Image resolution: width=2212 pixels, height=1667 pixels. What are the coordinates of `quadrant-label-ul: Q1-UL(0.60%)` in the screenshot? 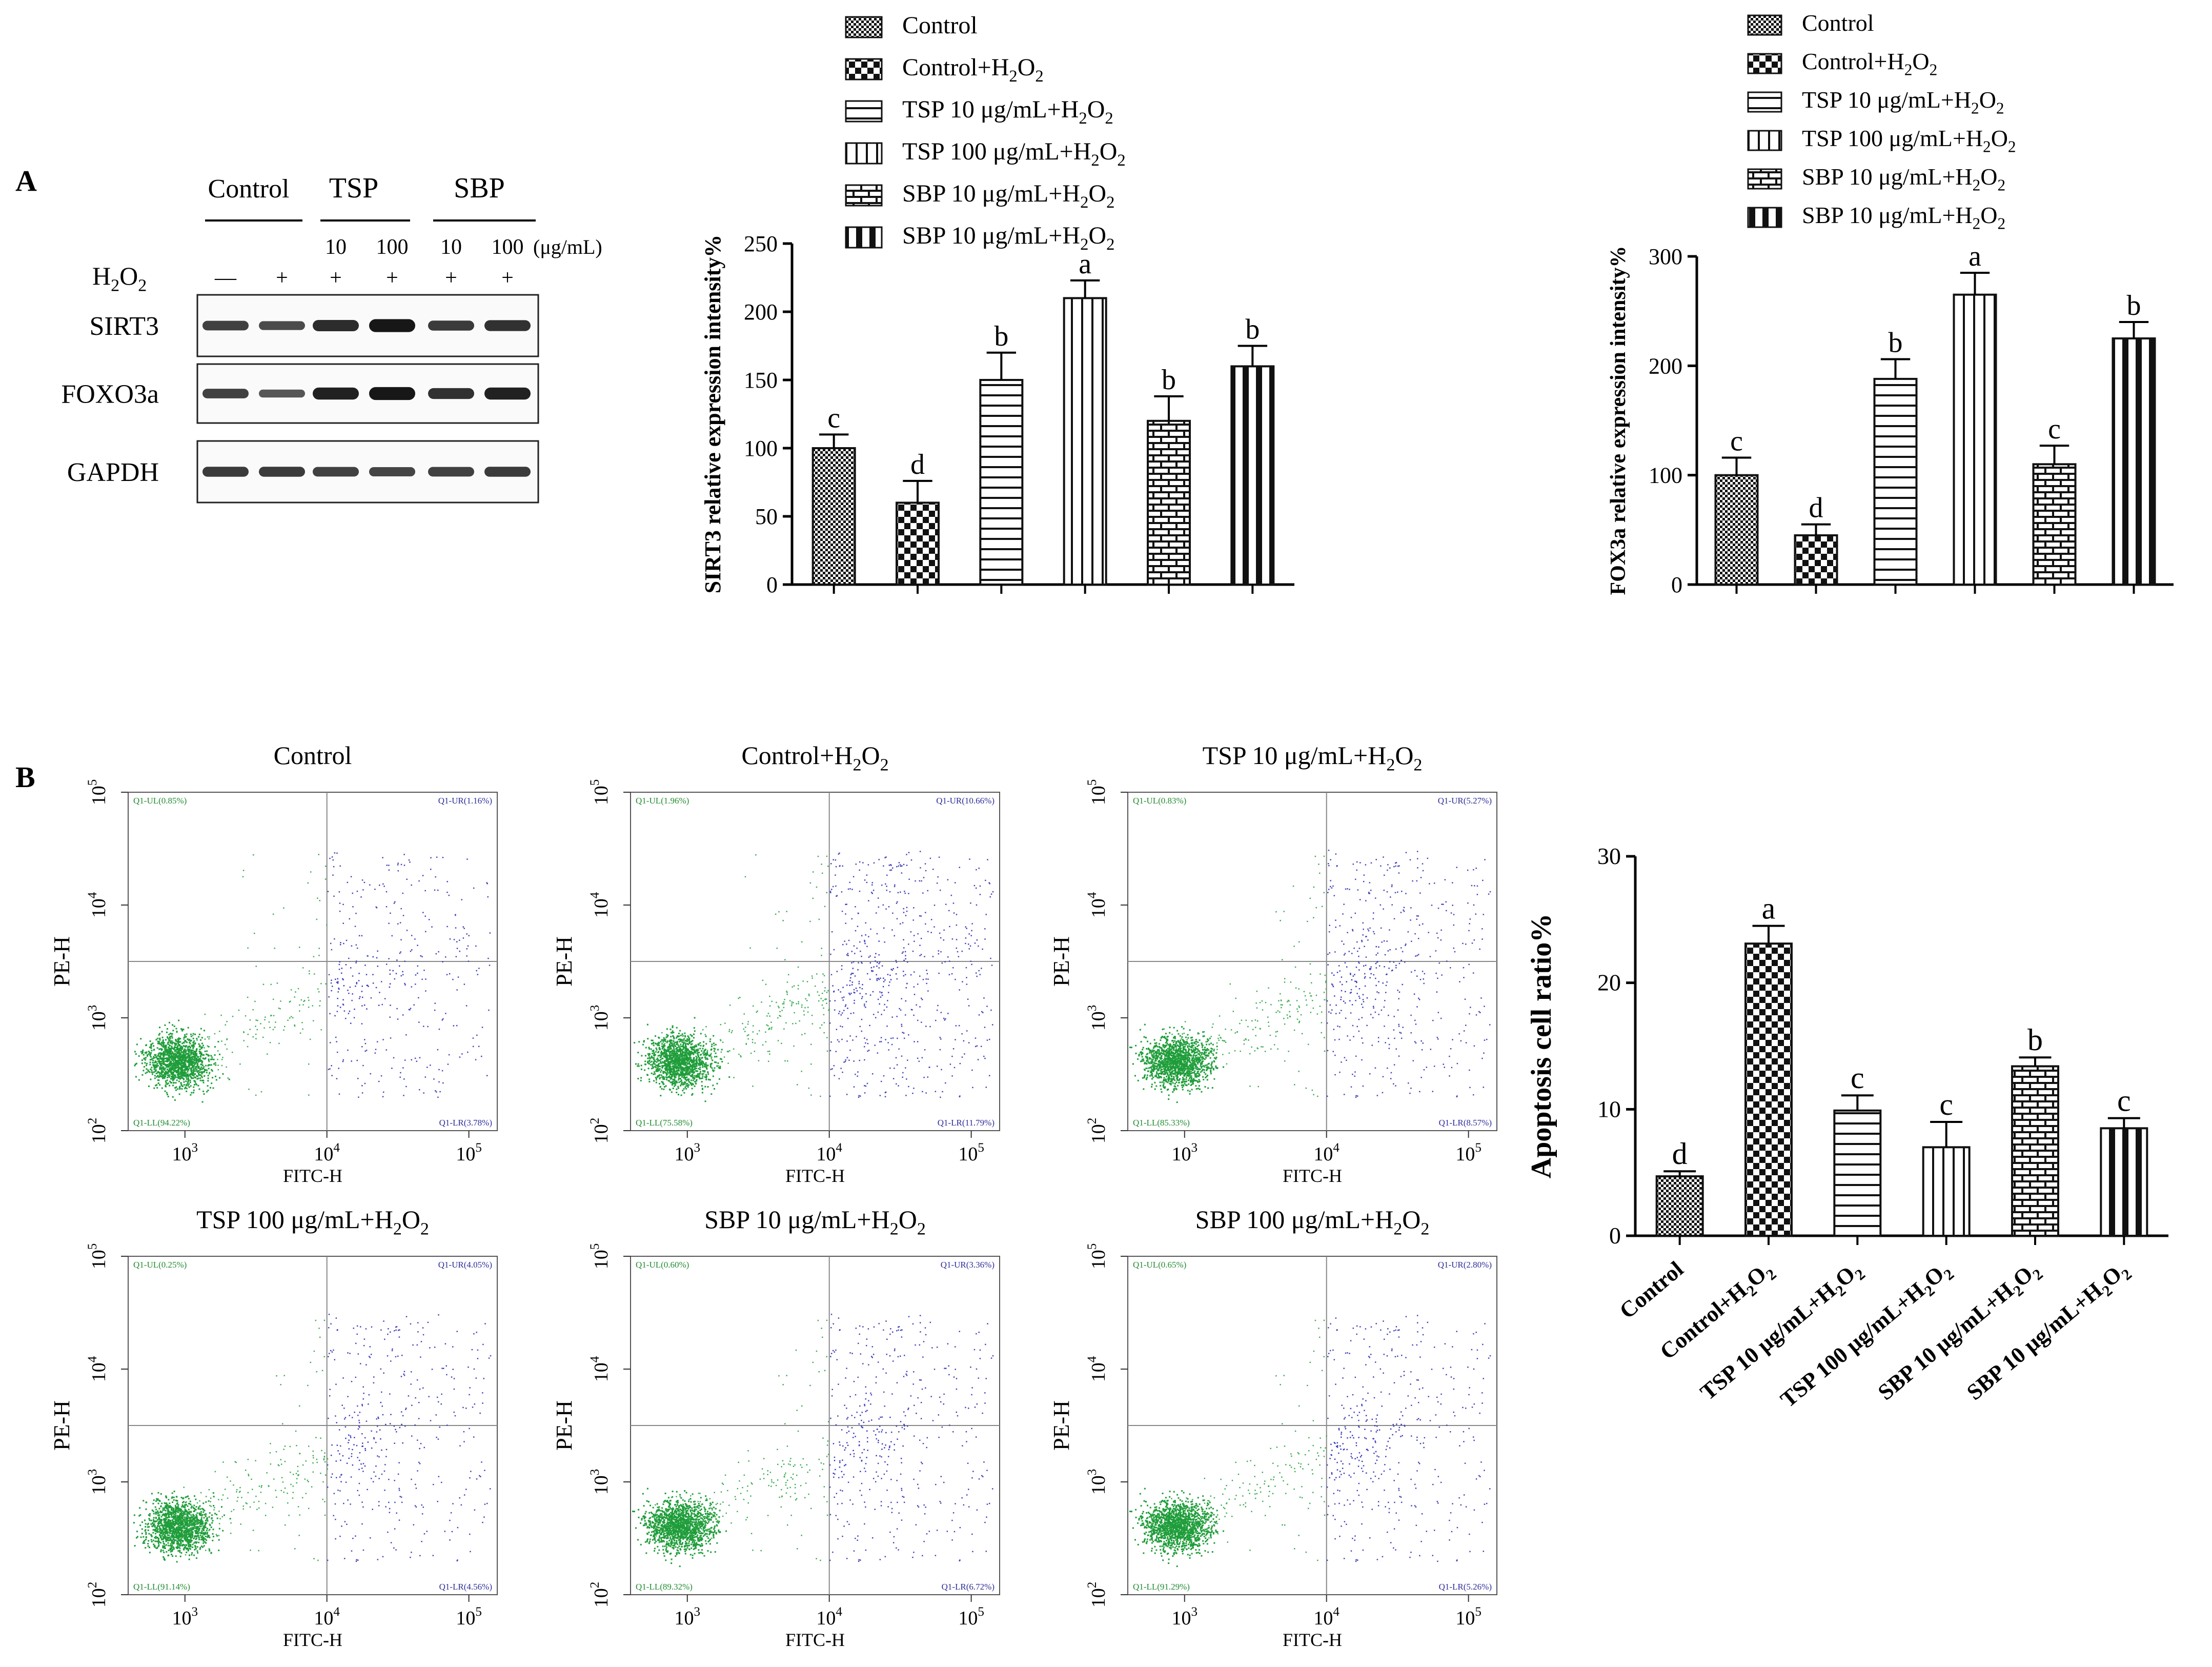 It's located at (663, 1265).